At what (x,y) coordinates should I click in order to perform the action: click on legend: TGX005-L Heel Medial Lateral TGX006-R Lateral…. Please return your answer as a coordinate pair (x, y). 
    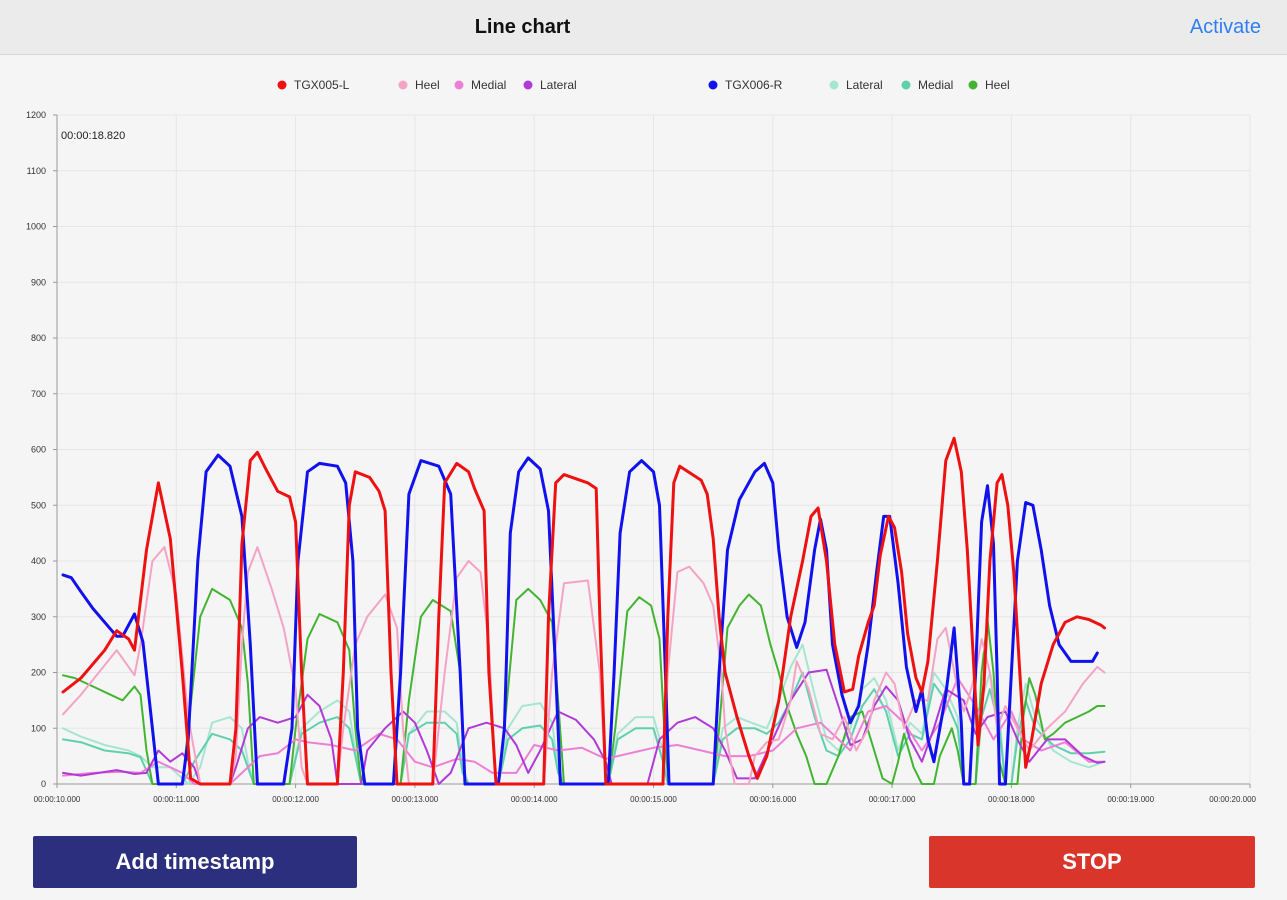
    Looking at the image, I should click on (643, 85).